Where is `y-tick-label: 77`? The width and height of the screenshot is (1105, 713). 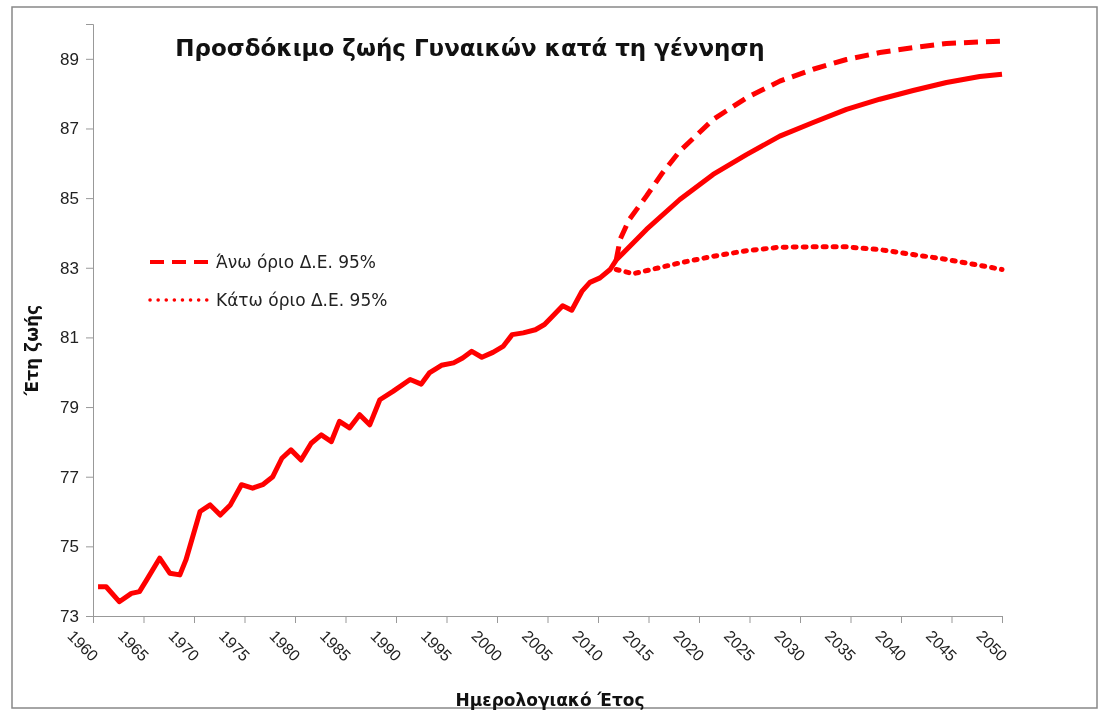 y-tick-label: 77 is located at coordinates (69, 477).